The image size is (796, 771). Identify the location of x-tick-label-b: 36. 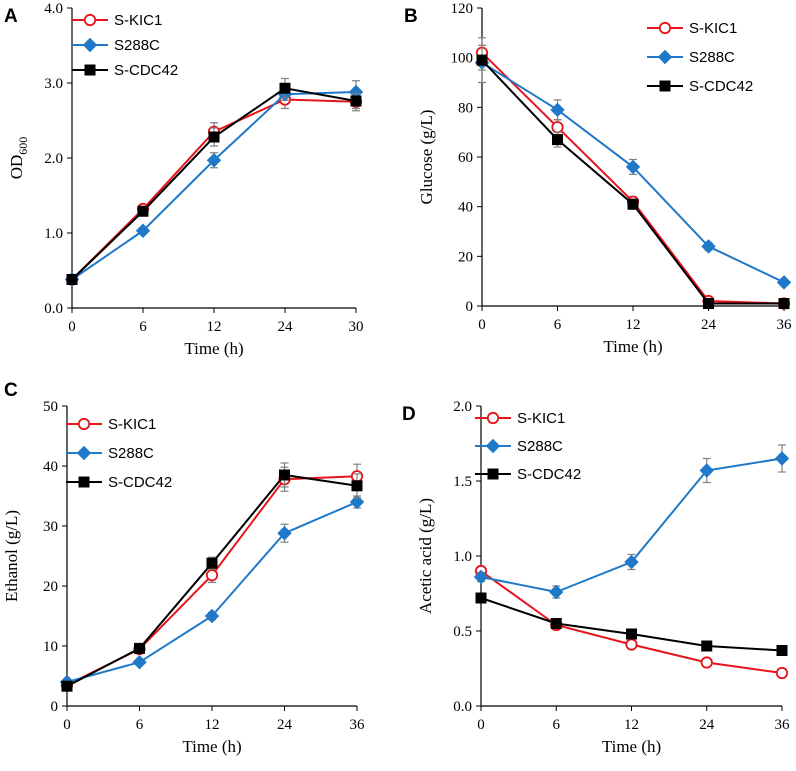
(785, 325).